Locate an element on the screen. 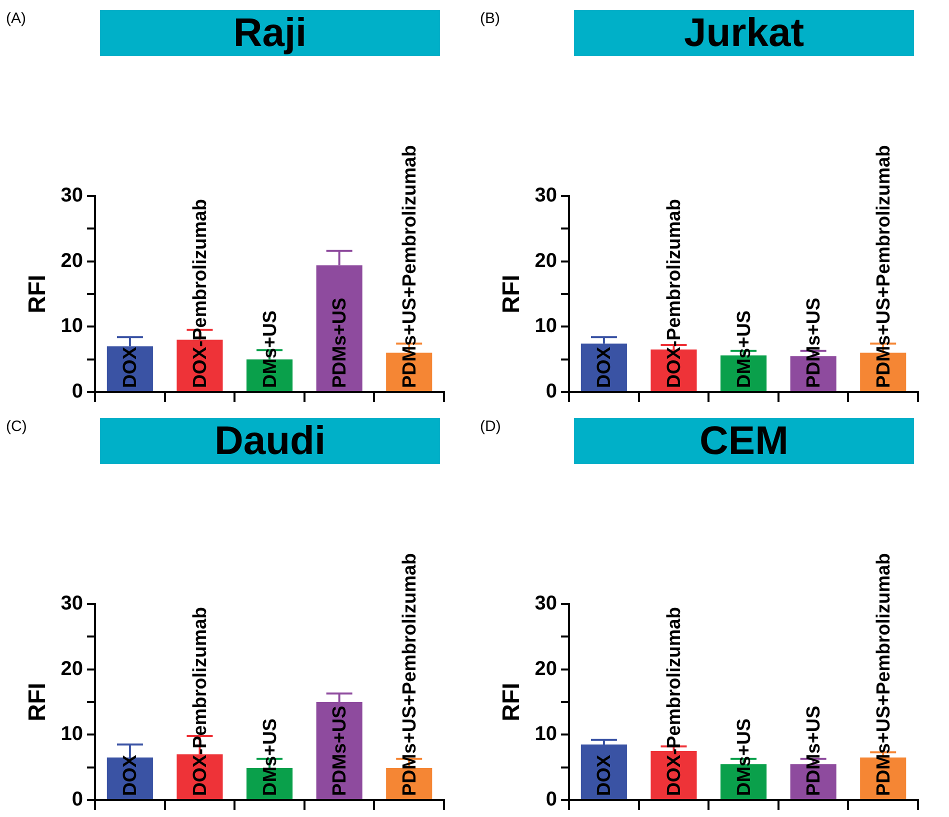 The height and width of the screenshot is (817, 949). text: (B) is located at coordinates (490, 18).